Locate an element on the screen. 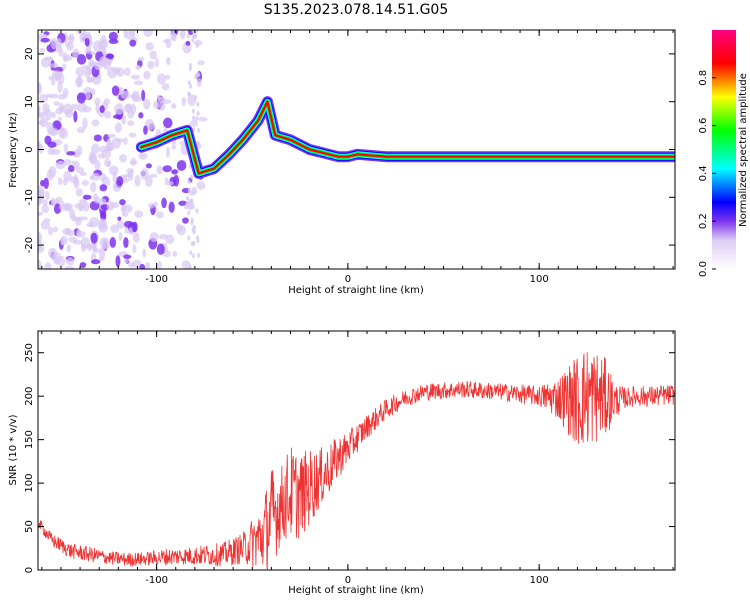  colorbar-ticks: 0.0 0.2 0.4 0.6 0.8 is located at coordinates (707, 173).